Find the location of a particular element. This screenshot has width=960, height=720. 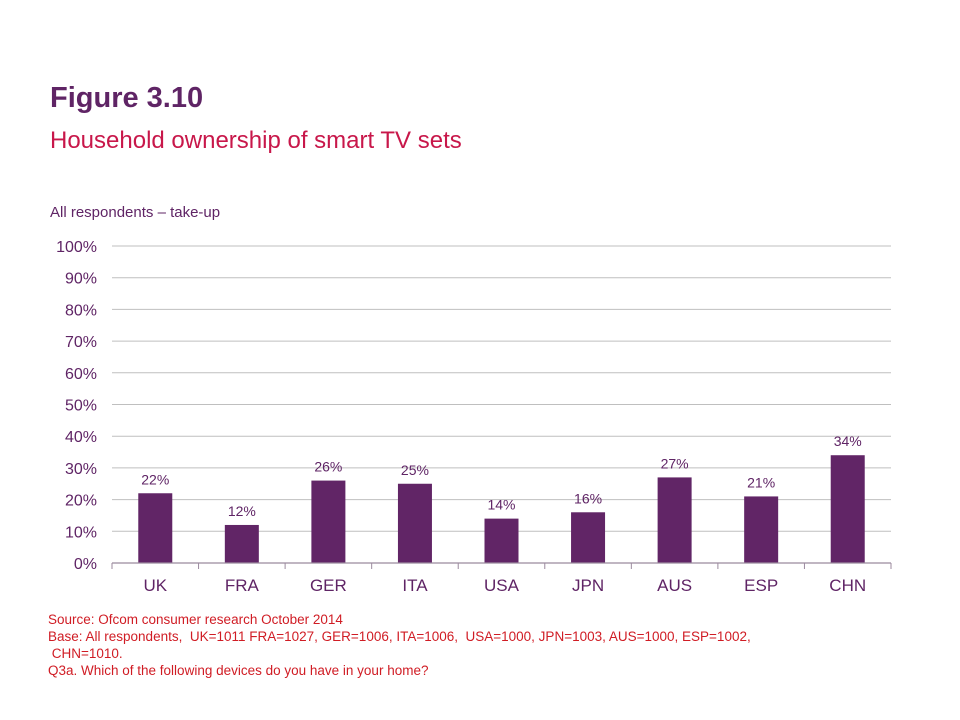

y-axis-ticks: 0% 10% 20% 30% 40% 50% 60% 70% 80% 90% 100% is located at coordinates (76, 406).